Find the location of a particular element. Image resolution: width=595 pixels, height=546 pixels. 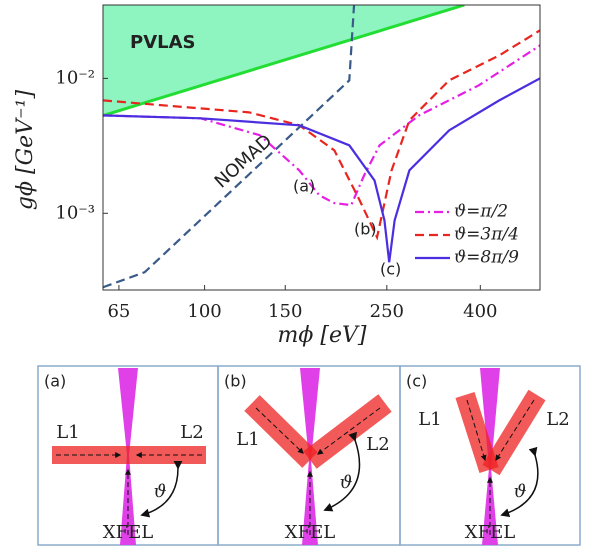

annotation: (b) is located at coordinates (365, 229).